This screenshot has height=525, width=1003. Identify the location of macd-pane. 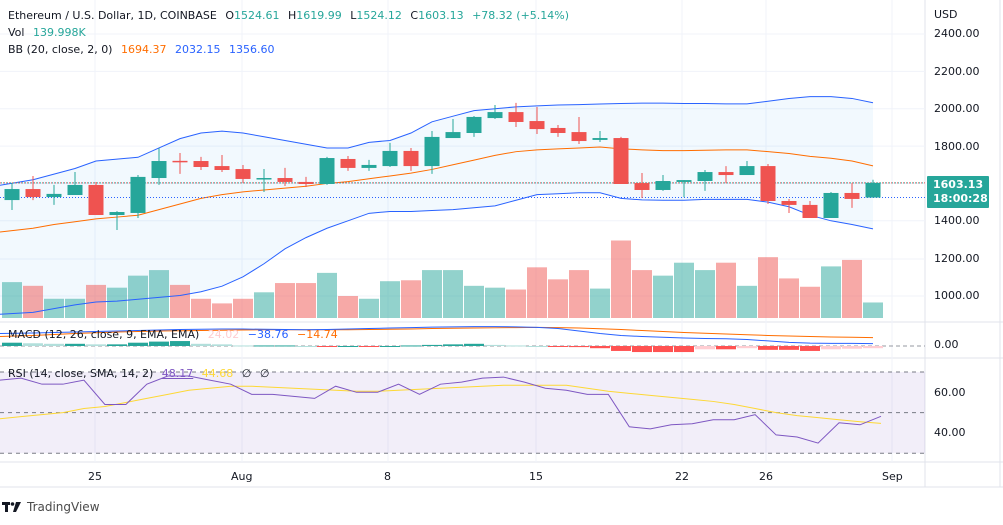
(462, 339).